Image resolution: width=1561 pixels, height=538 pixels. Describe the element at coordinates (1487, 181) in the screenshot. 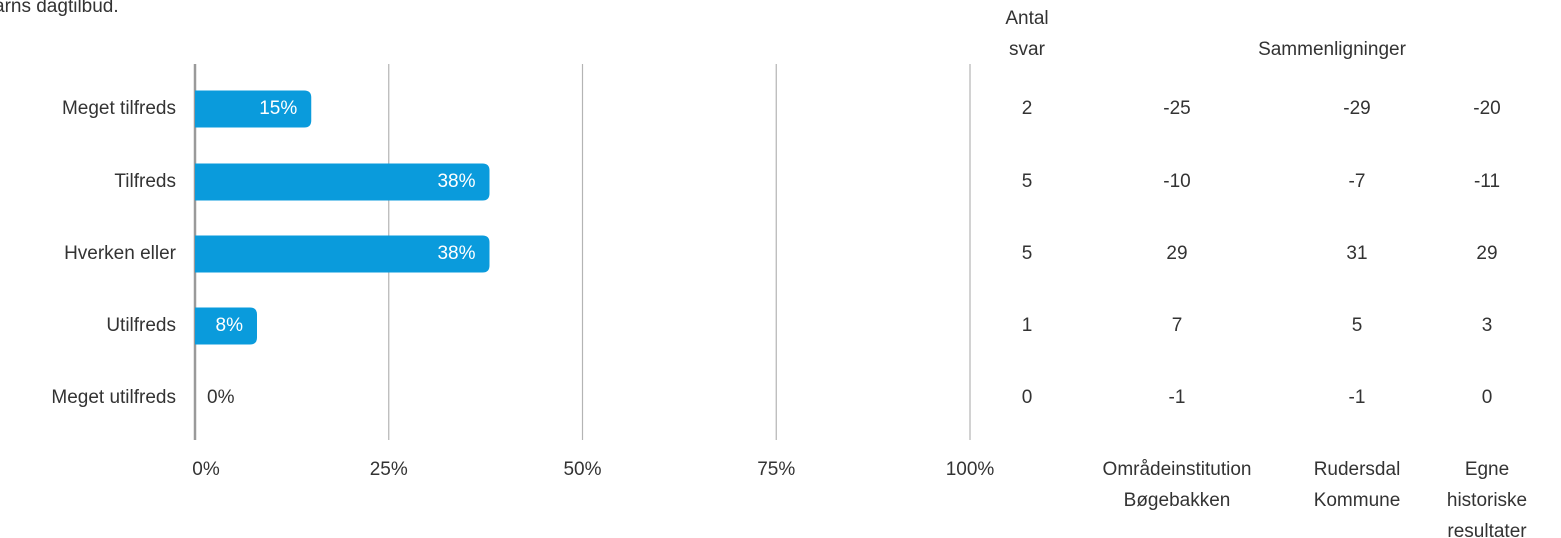

I see `comparison-cell: -11` at that location.